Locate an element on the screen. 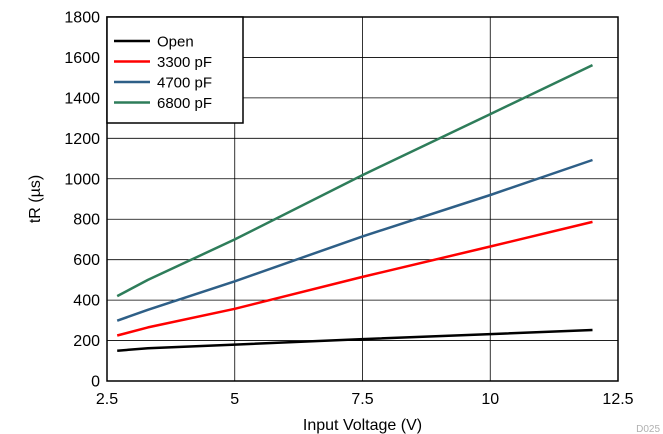 This screenshot has width=663, height=434. y-tick-label: 1200 is located at coordinates (82, 139).